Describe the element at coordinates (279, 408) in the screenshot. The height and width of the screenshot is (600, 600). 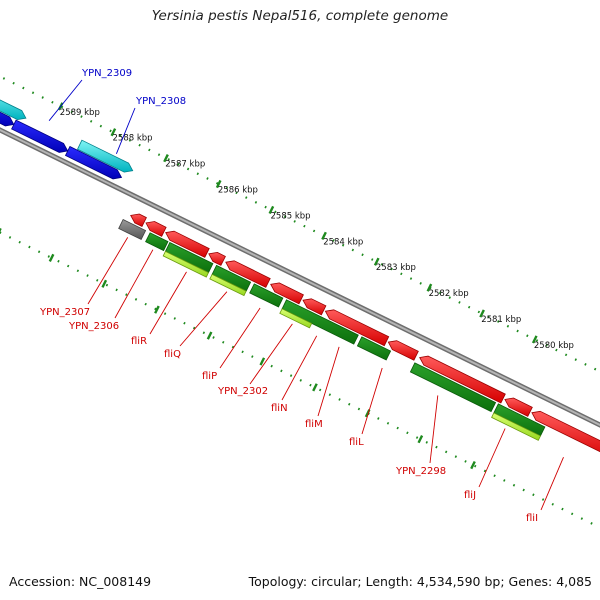
I see `gene-label: fliN` at that location.